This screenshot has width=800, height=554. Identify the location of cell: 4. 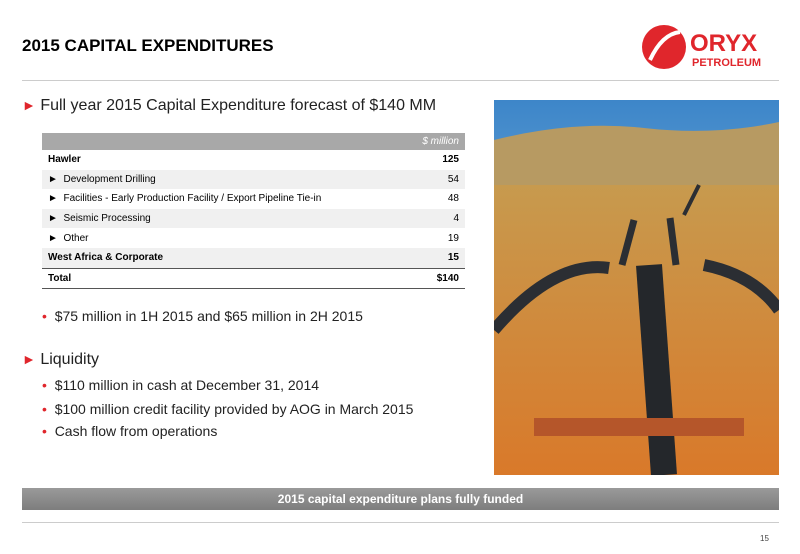
(434, 218).